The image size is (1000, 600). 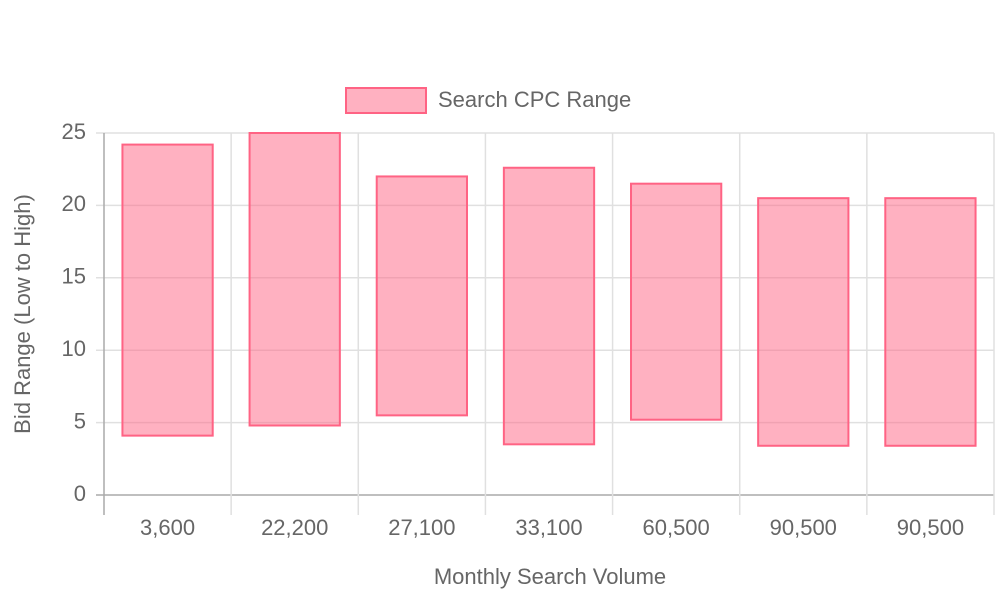 I want to click on x-tick-label: 22,200, so click(x=294, y=527).